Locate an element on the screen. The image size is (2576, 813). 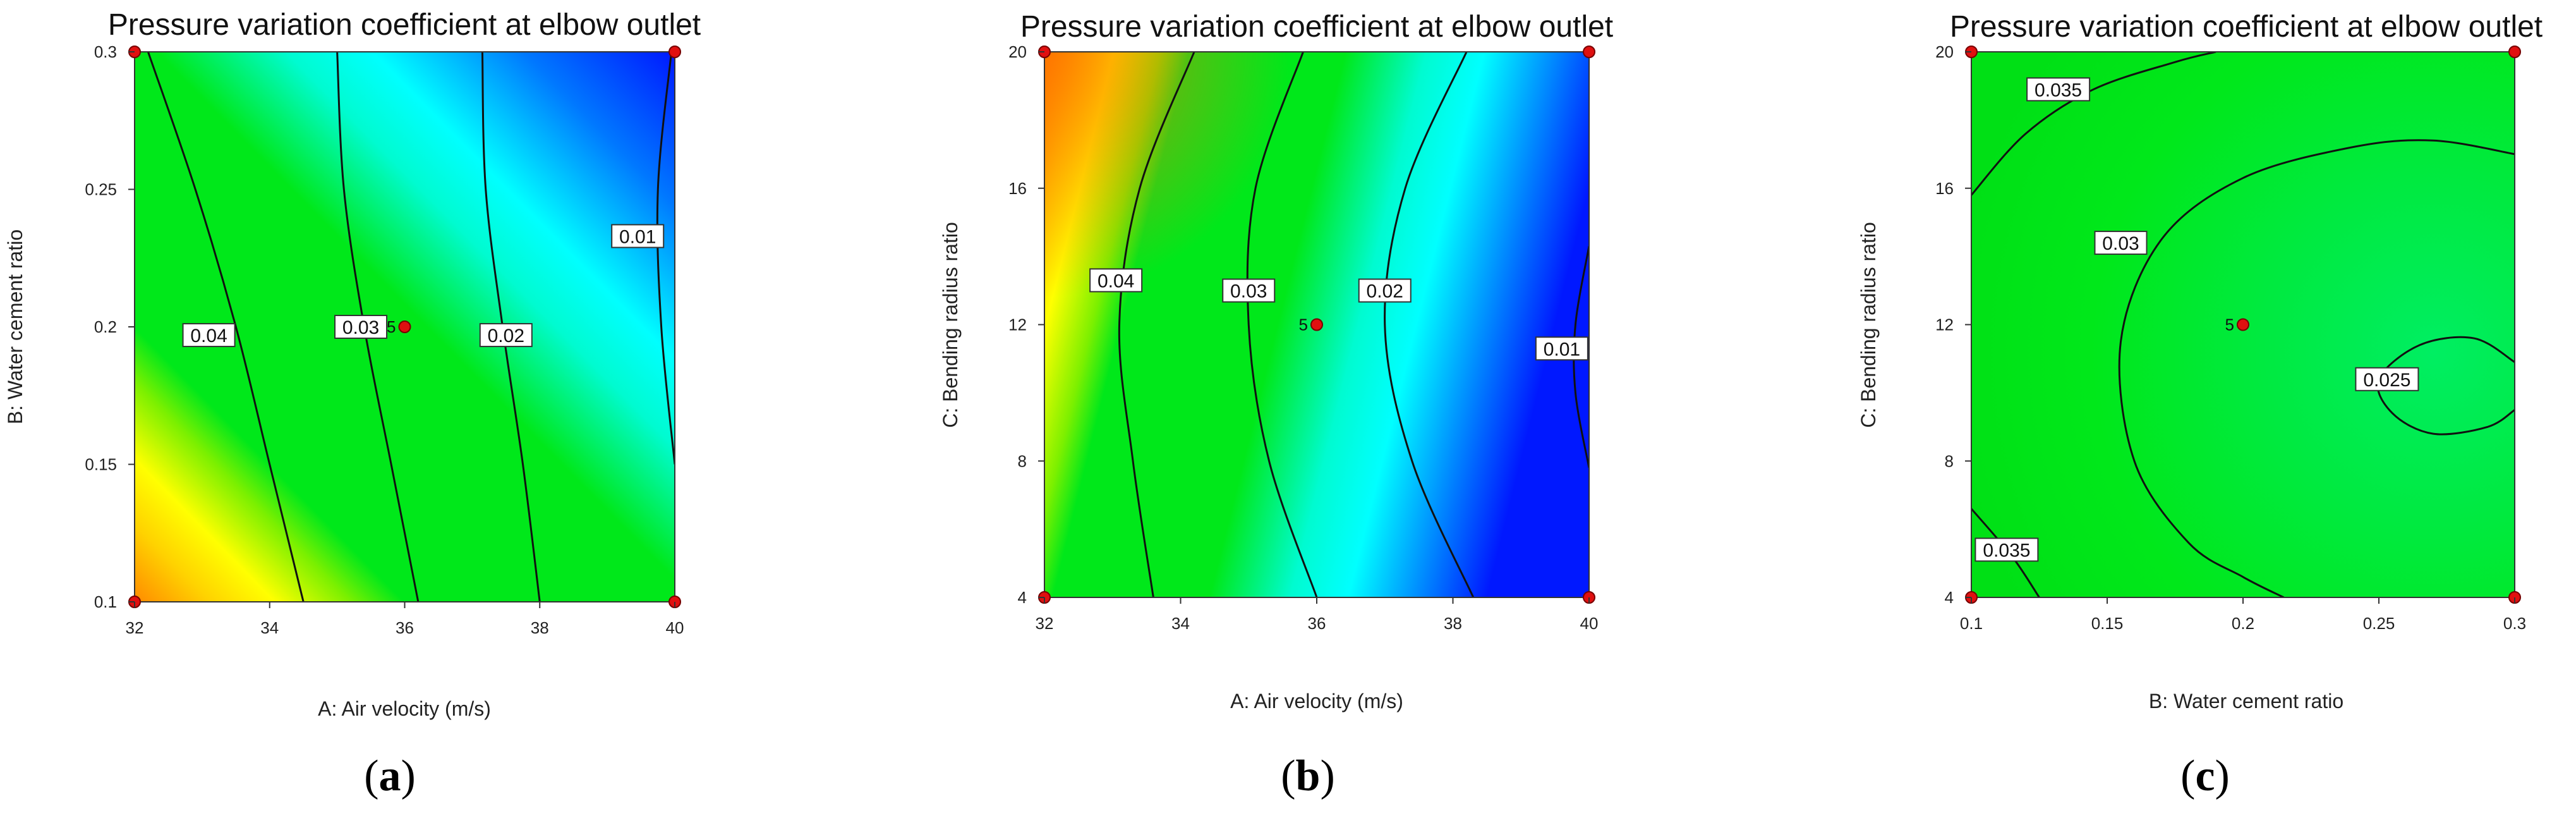
panel-caption: (c) is located at coordinates (2205, 776).